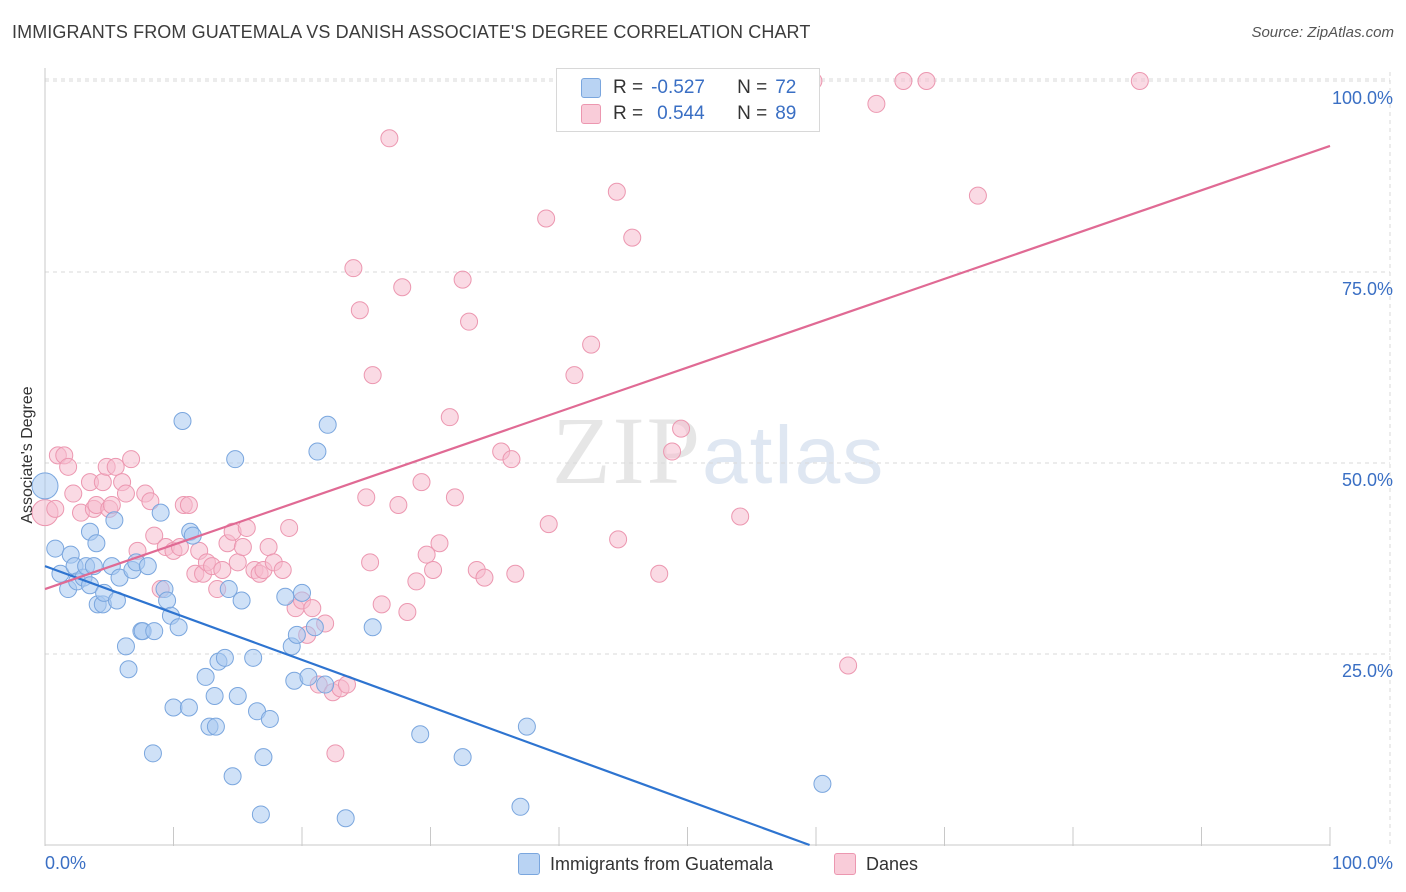 This screenshot has height=892, width=1406. Describe the element at coordinates (1362, 863) in the screenshot. I see `x-tick-label: 100.0%` at that location.